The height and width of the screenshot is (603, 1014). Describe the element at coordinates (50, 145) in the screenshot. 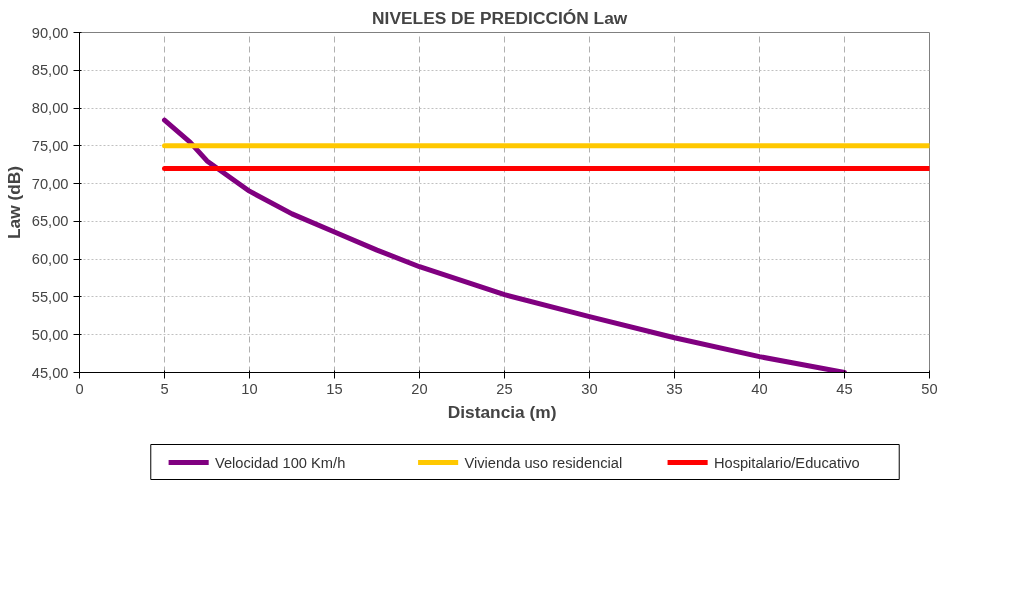

I see `y-tick-label: 75,00` at that location.